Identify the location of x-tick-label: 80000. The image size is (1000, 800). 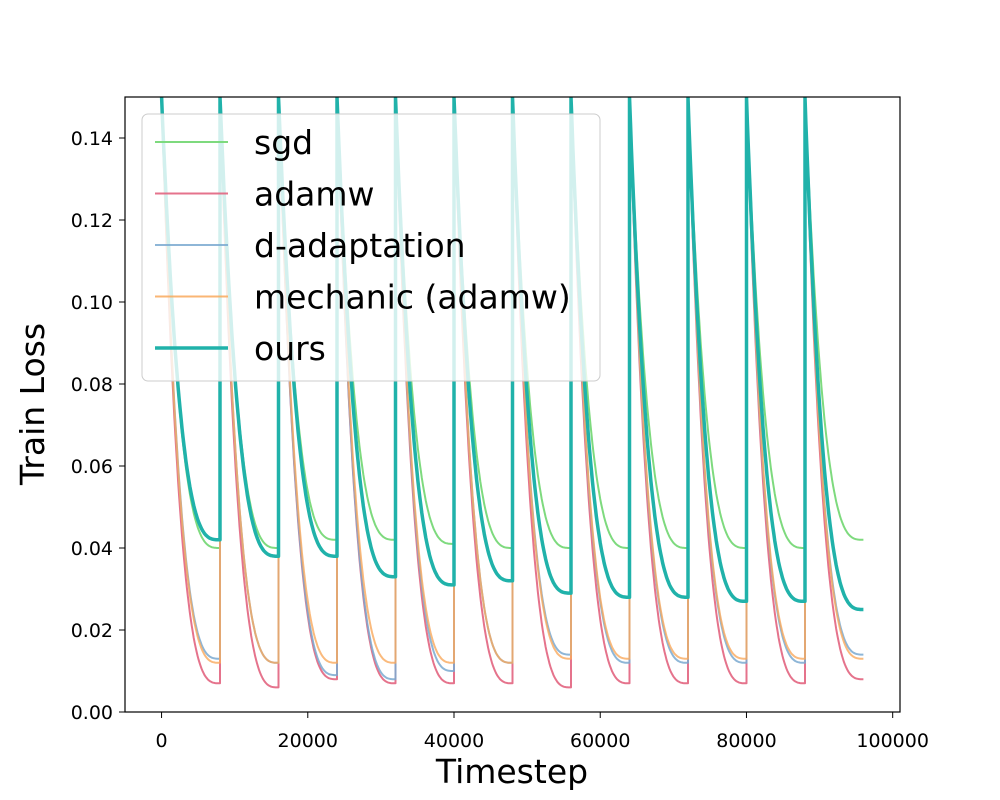
(746, 741).